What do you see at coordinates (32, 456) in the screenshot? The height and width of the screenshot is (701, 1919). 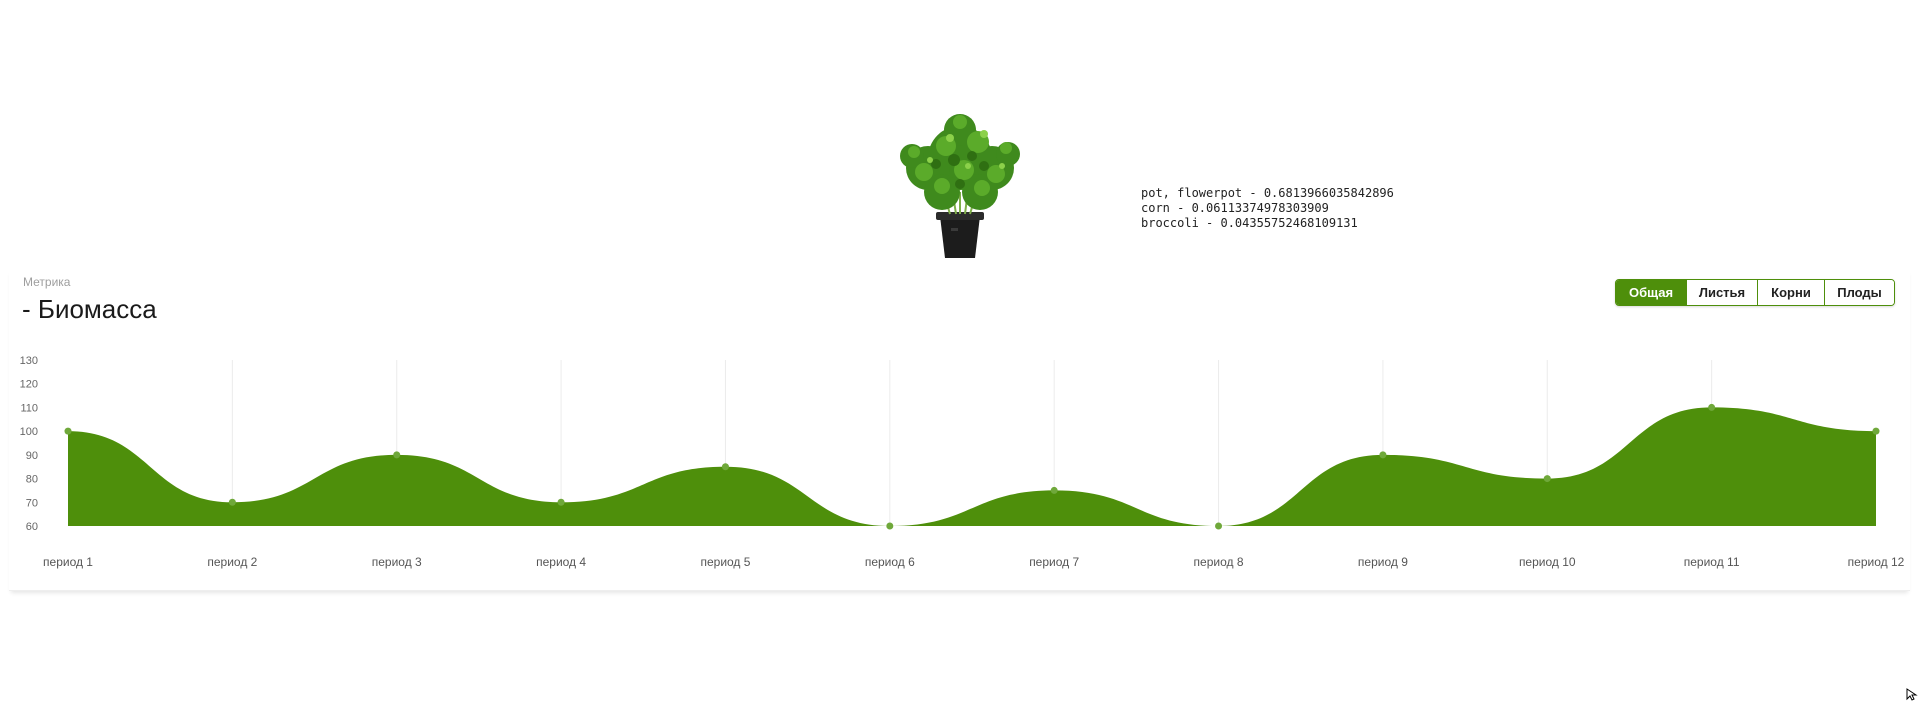 I see `y-tick-label: 90` at bounding box center [32, 456].